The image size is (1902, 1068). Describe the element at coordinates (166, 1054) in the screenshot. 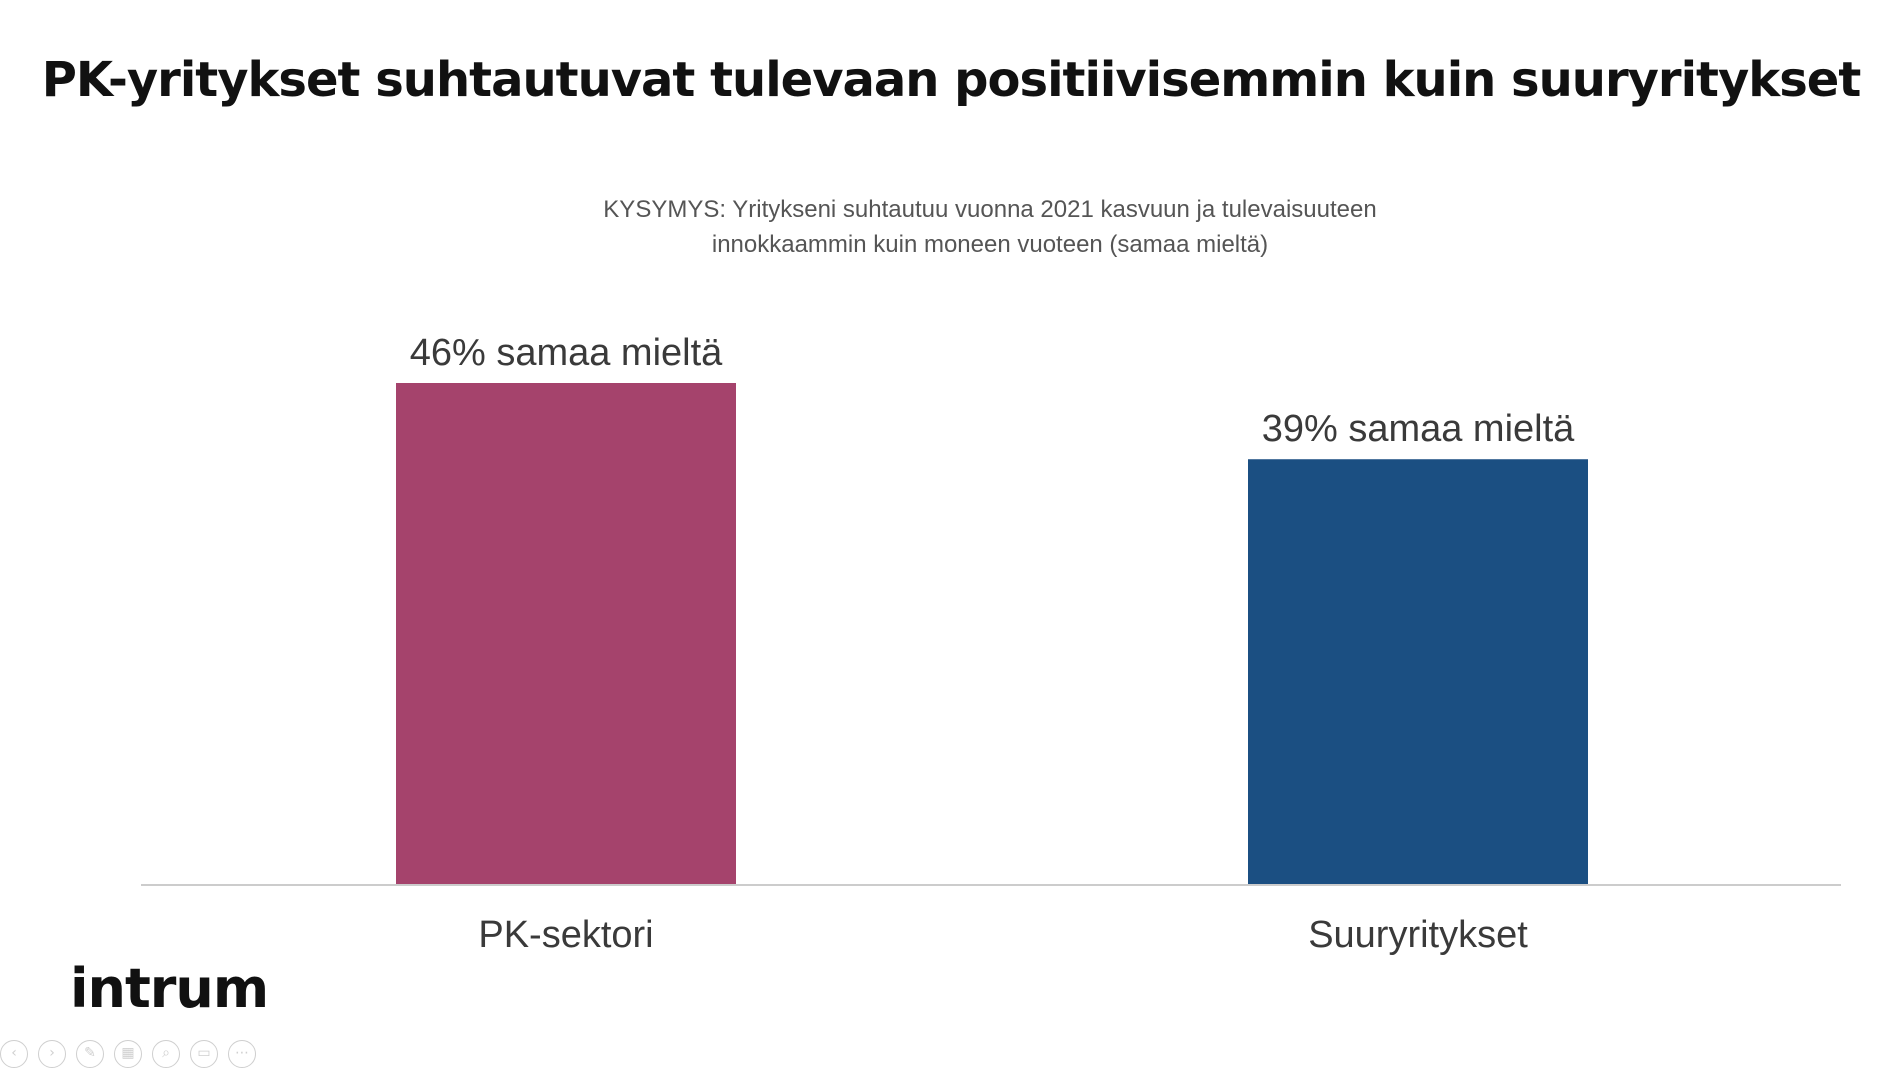

I see `zoom-icon: ⌕` at that location.